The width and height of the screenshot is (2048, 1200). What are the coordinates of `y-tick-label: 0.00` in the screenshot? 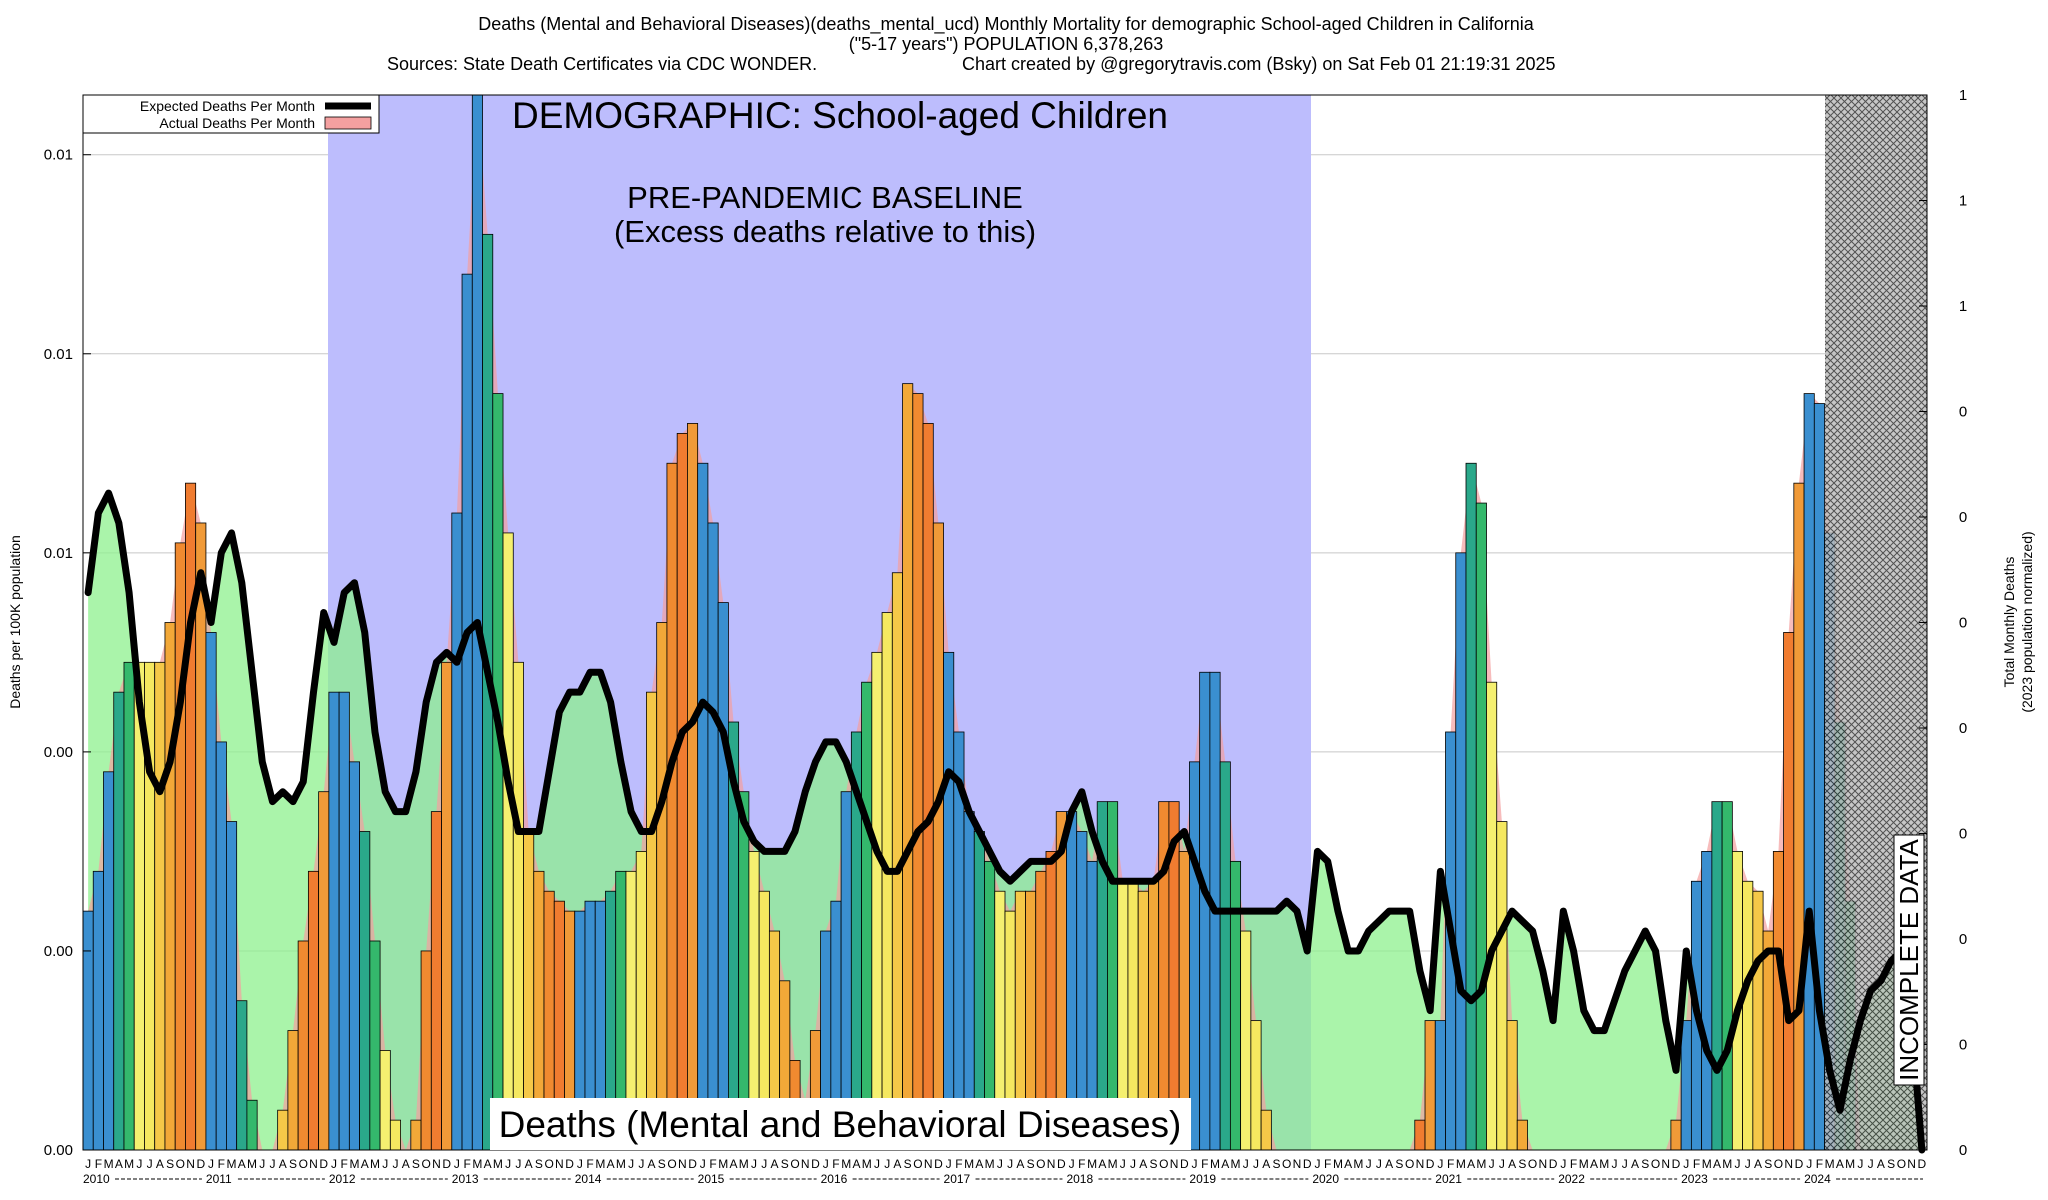 It's located at (58, 1150).